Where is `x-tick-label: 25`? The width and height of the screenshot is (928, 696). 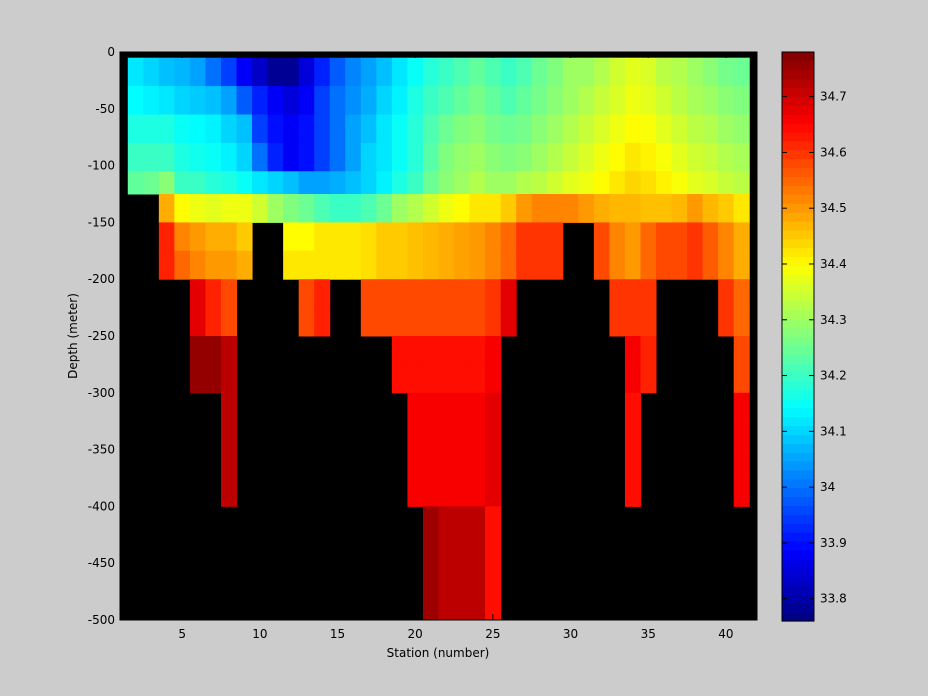
x-tick-label: 25 is located at coordinates (492, 634).